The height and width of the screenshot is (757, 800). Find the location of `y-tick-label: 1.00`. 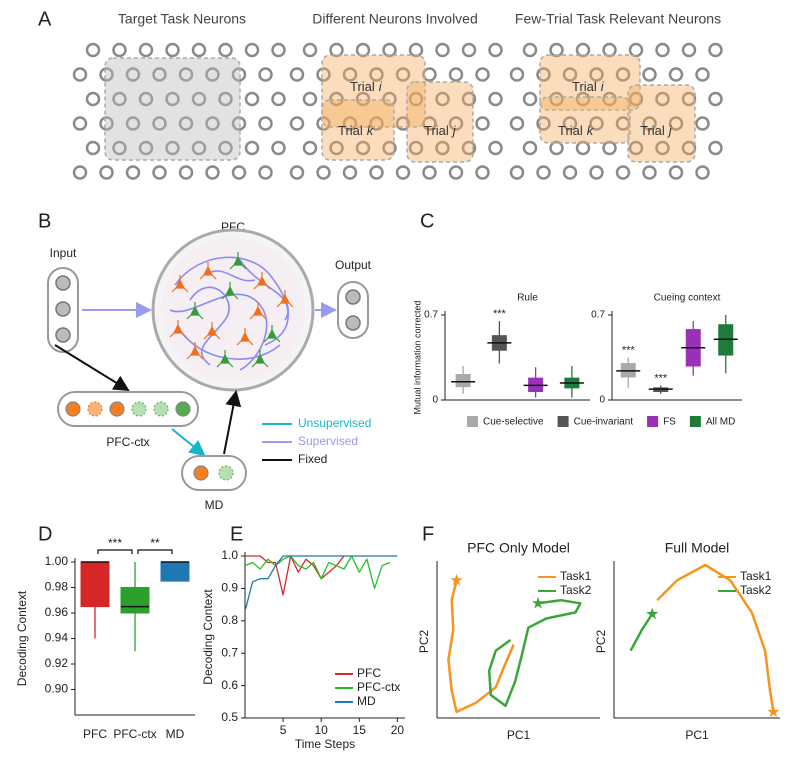

y-tick-label: 1.00 is located at coordinates (57, 561).